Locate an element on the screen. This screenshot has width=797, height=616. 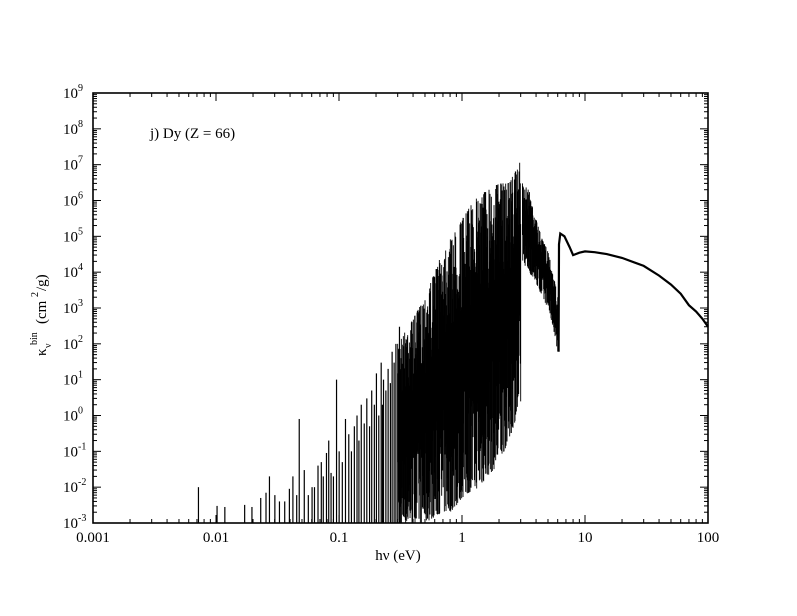
chart-annotation: j) Dy (Z = 66) is located at coordinates (192, 134).